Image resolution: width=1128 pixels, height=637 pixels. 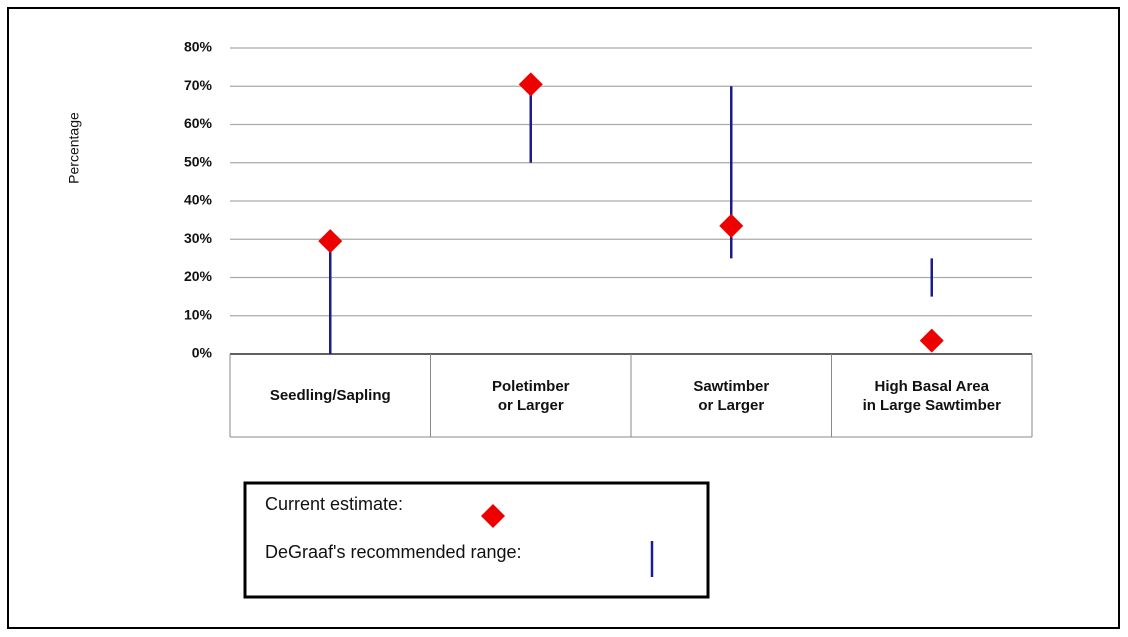 I want to click on legend-label: DeGraaf's recommended range:, so click(x=393, y=552).